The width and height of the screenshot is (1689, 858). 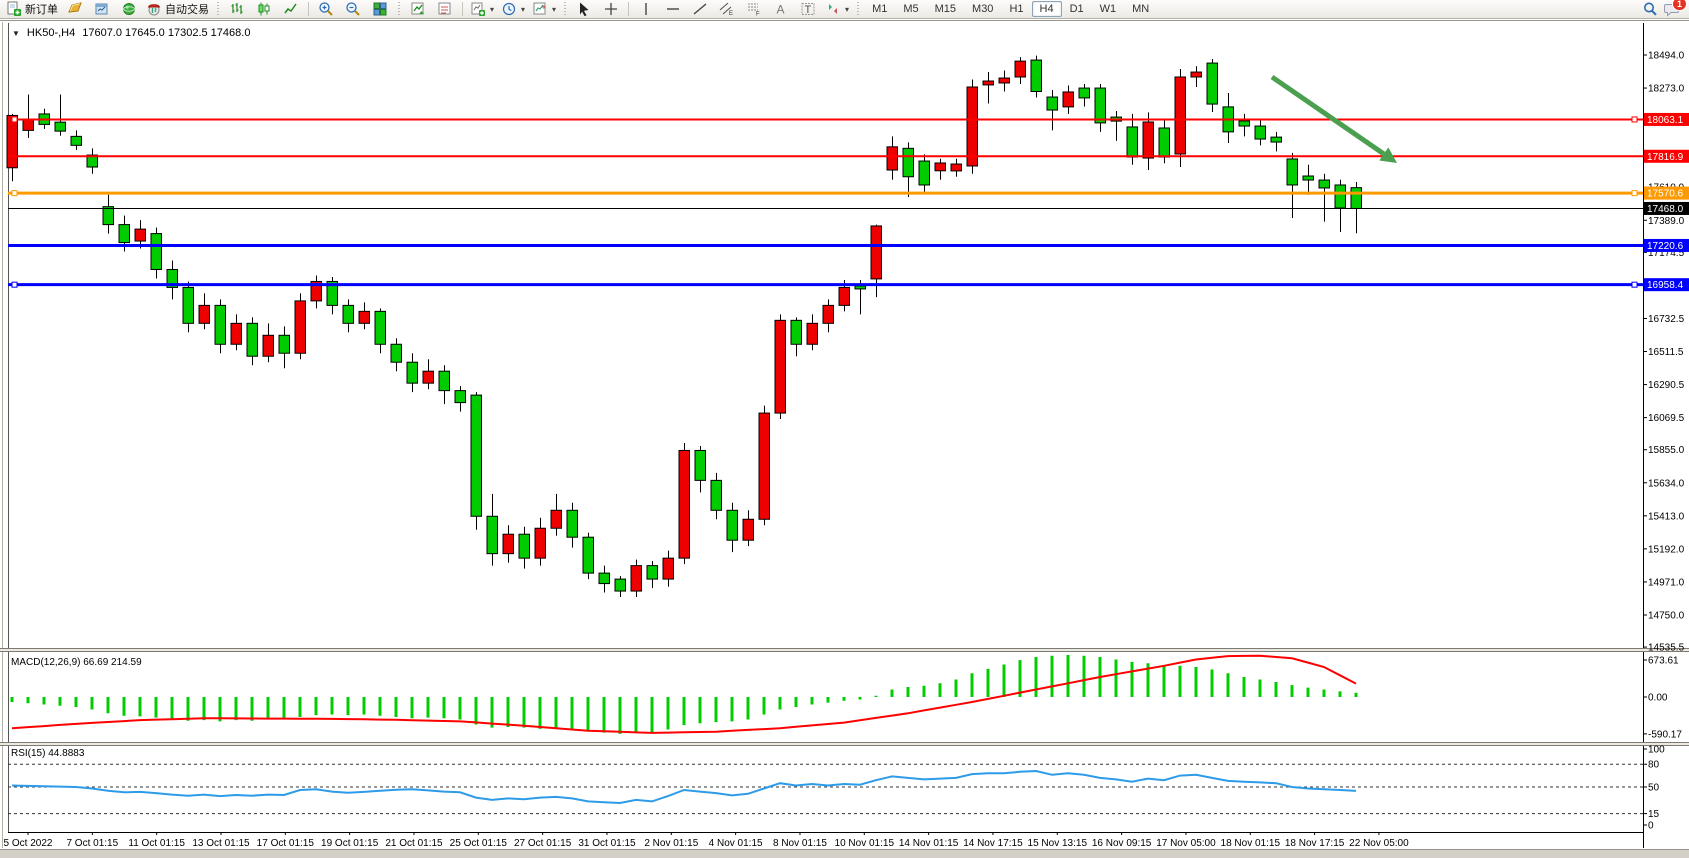 I want to click on candlestick-chart-button, so click(x=264, y=9).